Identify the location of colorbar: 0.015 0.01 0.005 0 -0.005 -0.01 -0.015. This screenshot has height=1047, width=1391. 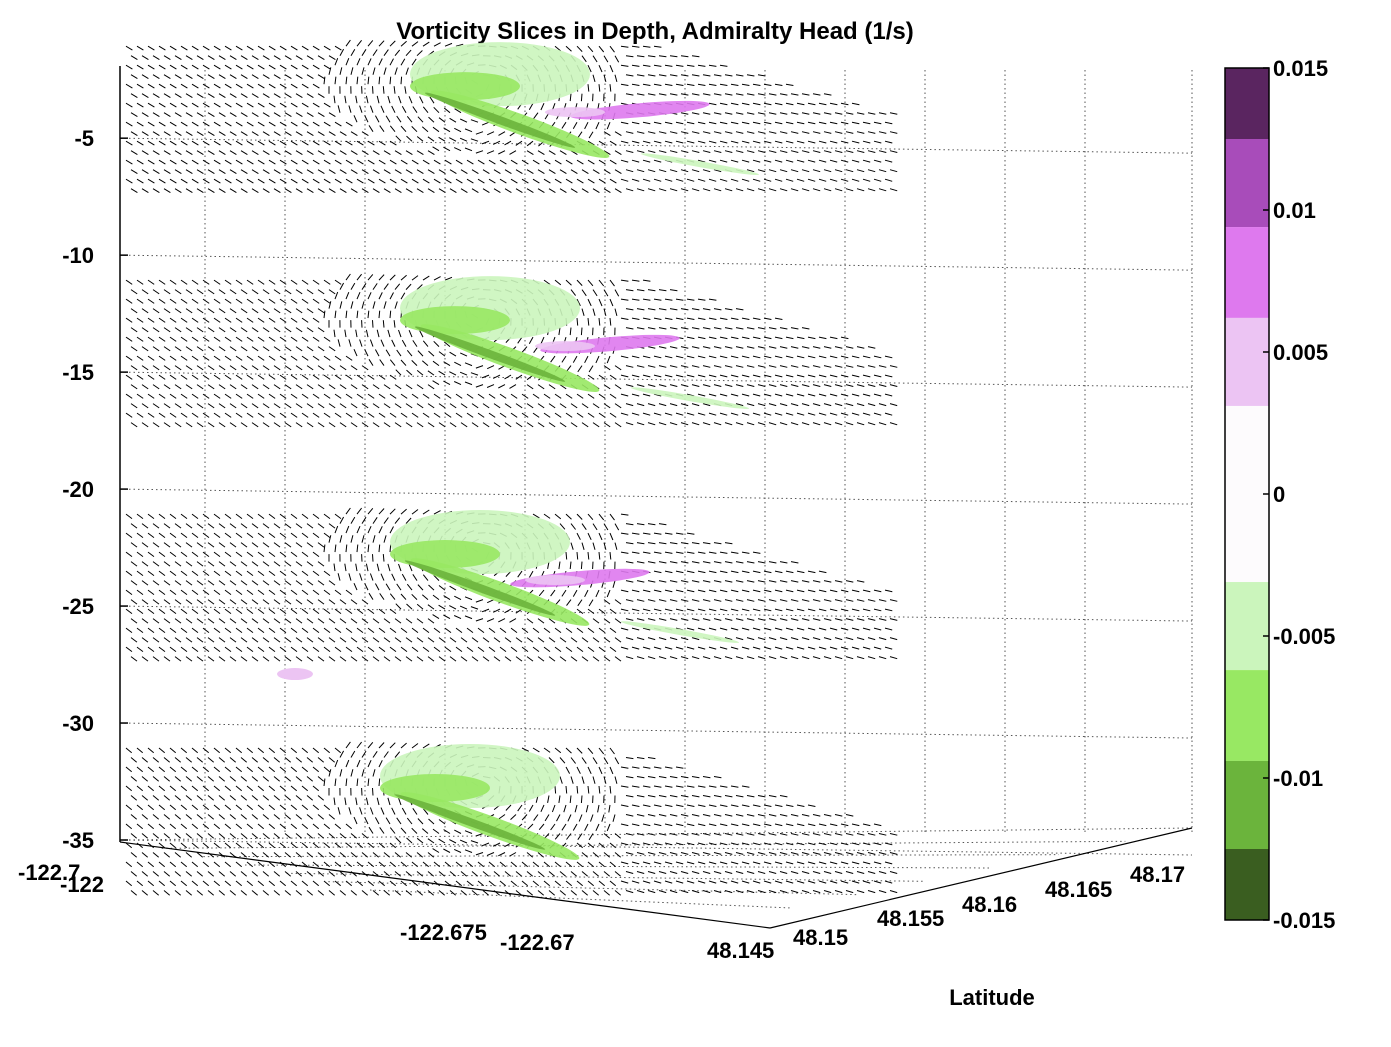
(1279, 494).